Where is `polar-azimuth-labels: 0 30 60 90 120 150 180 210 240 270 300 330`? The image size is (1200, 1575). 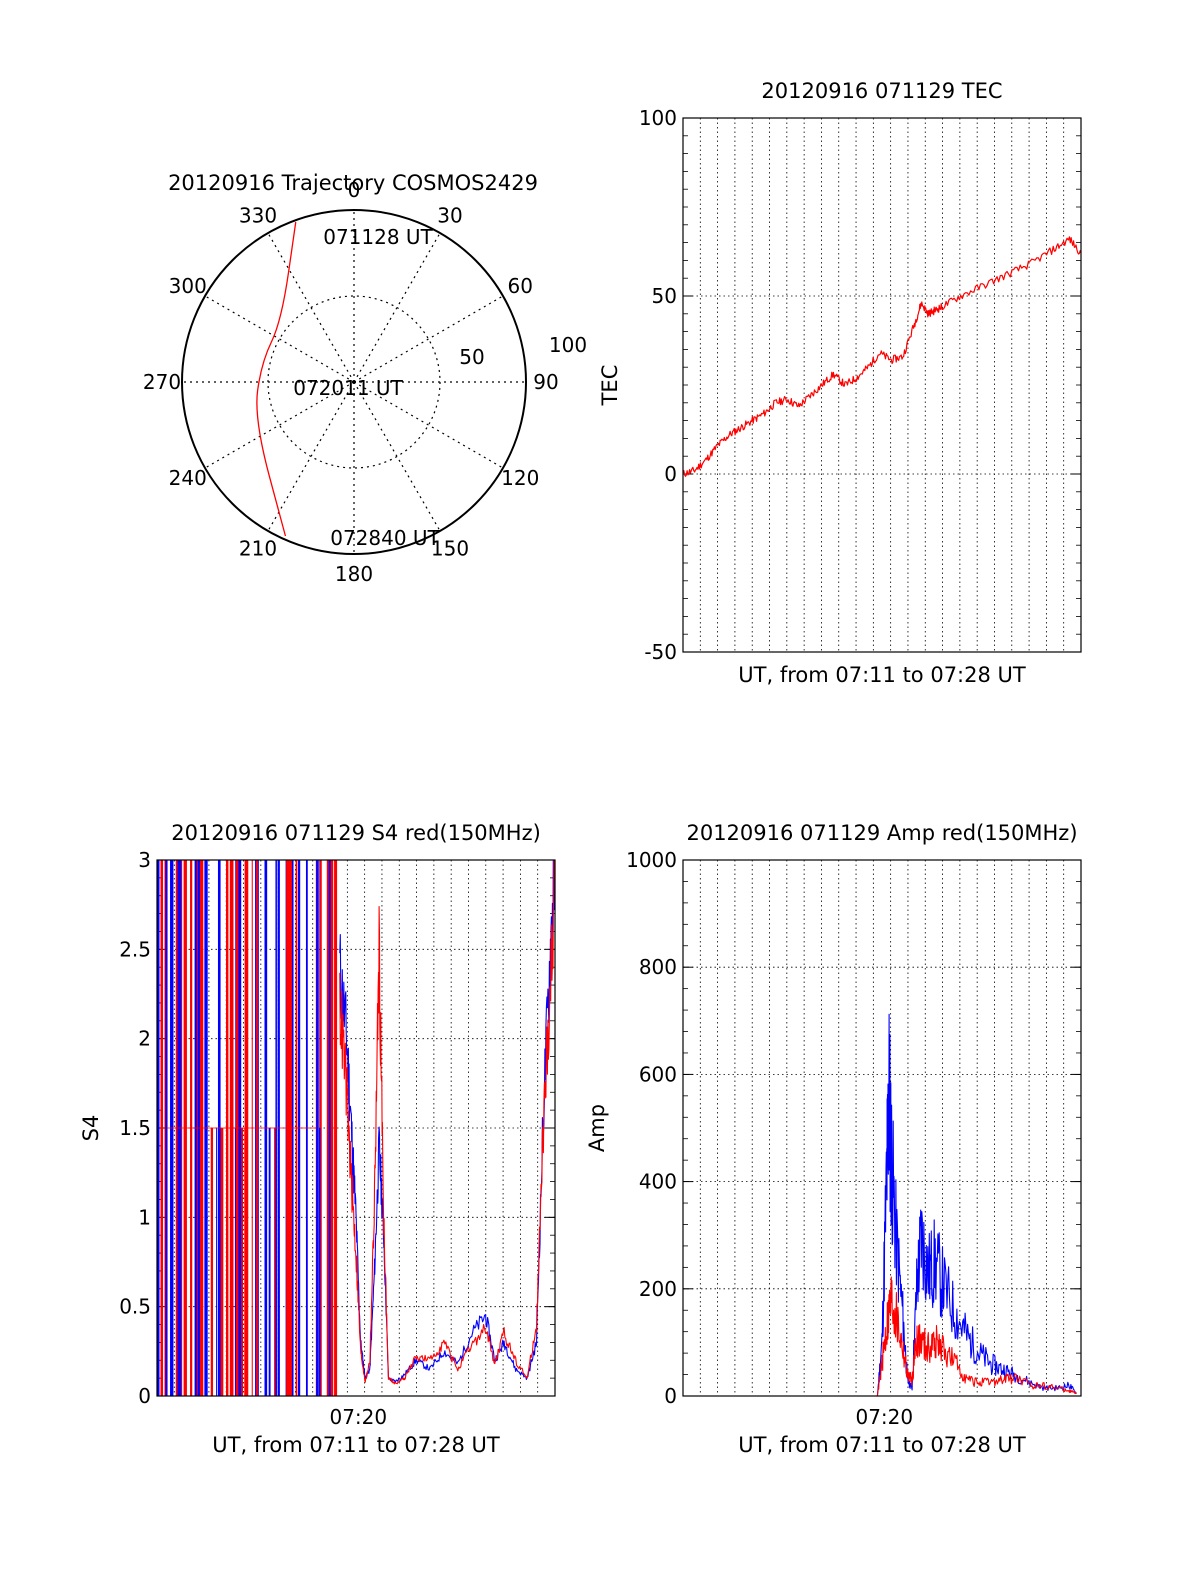 polar-azimuth-labels: 0 30 60 90 120 150 180 210 240 270 300 330 is located at coordinates (351, 382).